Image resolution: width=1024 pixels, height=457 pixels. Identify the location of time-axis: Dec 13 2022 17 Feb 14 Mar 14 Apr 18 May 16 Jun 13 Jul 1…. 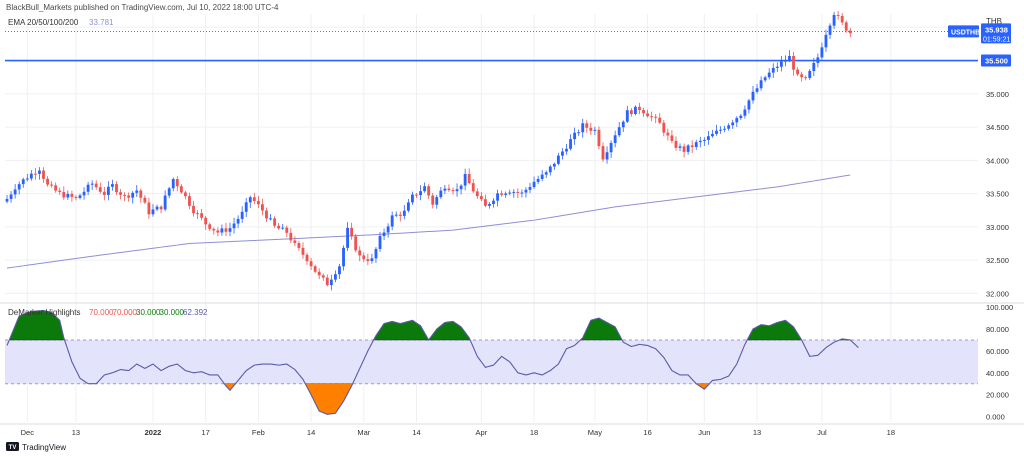
(458, 432).